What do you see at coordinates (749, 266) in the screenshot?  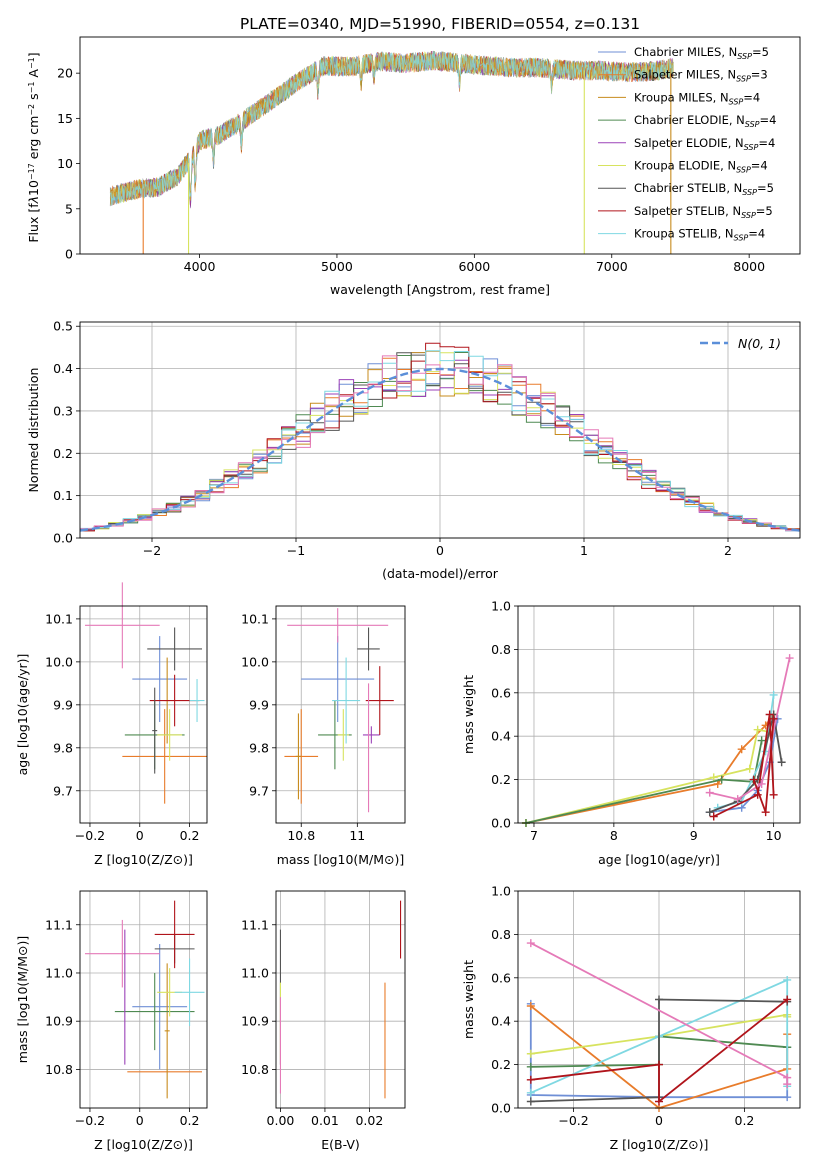 I see `tick-label-x: 8000` at bounding box center [749, 266].